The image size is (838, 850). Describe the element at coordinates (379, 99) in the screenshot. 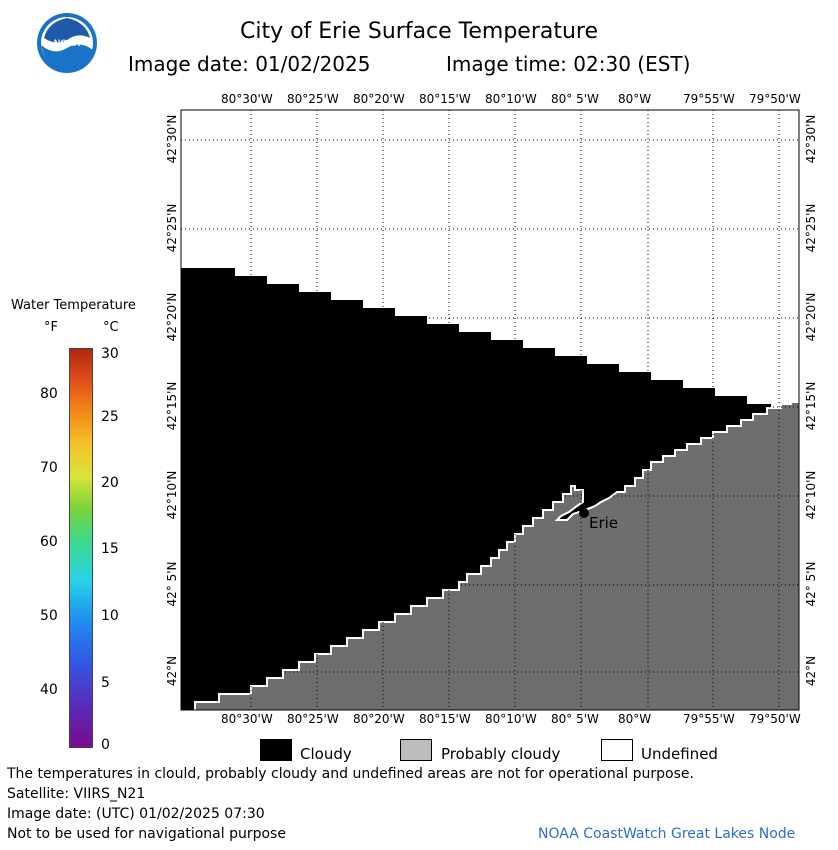

I see `lon-label-top: 80°20'W` at that location.